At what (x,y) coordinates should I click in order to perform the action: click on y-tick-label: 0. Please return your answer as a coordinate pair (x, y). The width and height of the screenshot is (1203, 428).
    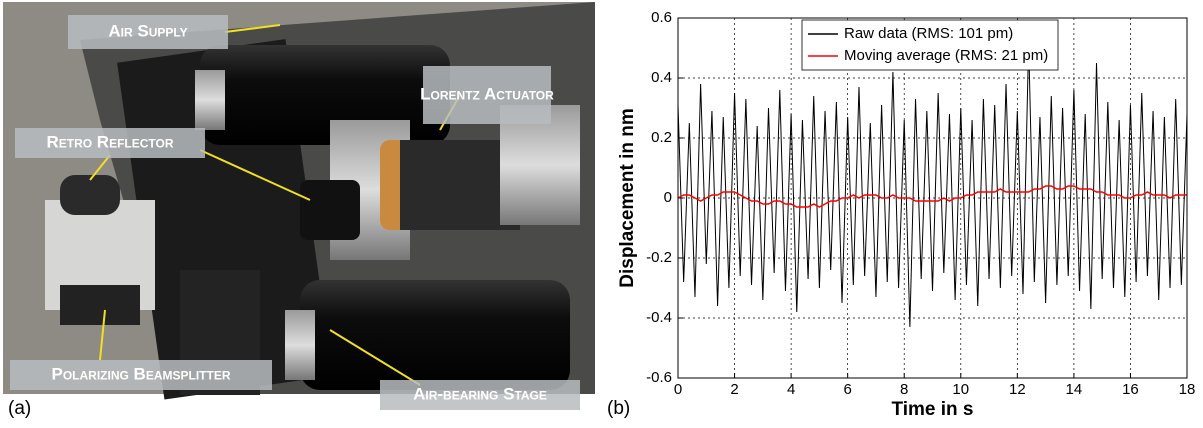
    Looking at the image, I should click on (668, 197).